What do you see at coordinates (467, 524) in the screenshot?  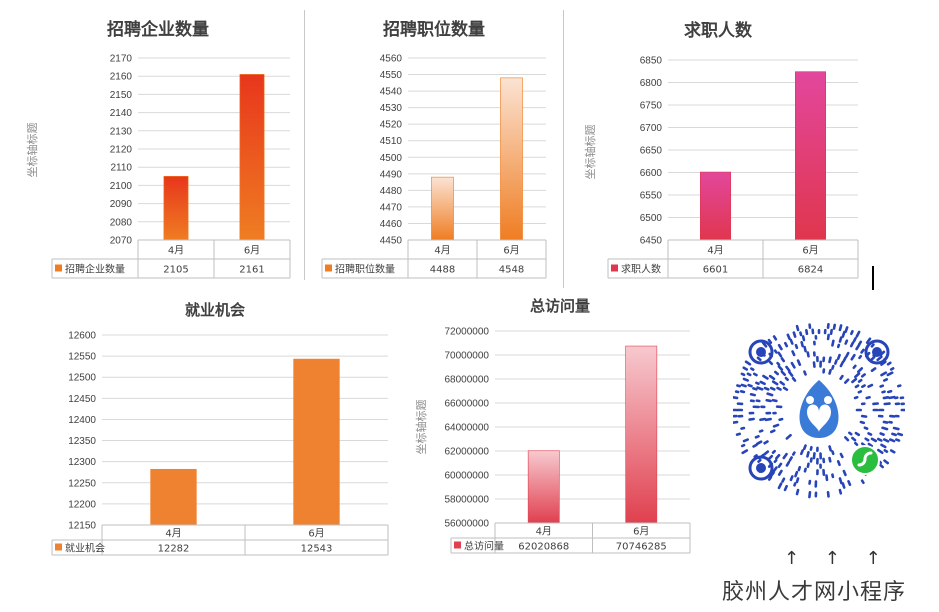 I see `y-tick-label: 56000000` at bounding box center [467, 524].